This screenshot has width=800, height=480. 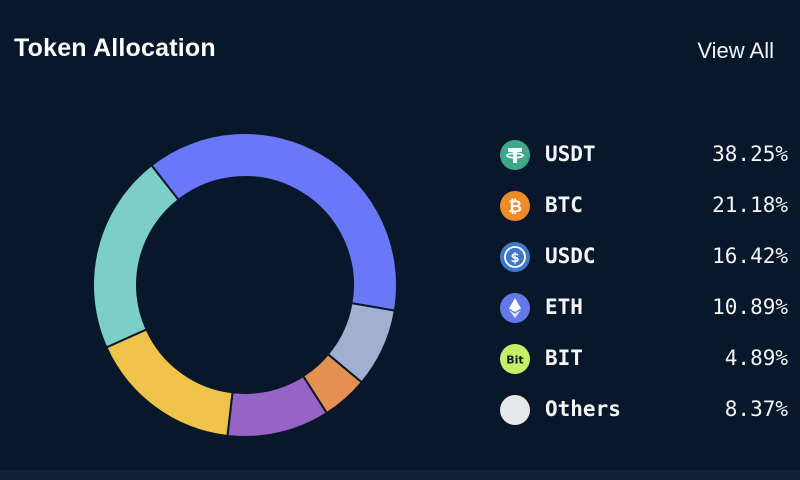 What do you see at coordinates (644, 159) in the screenshot?
I see `legend-item-usdt: USDT 38.25%` at bounding box center [644, 159].